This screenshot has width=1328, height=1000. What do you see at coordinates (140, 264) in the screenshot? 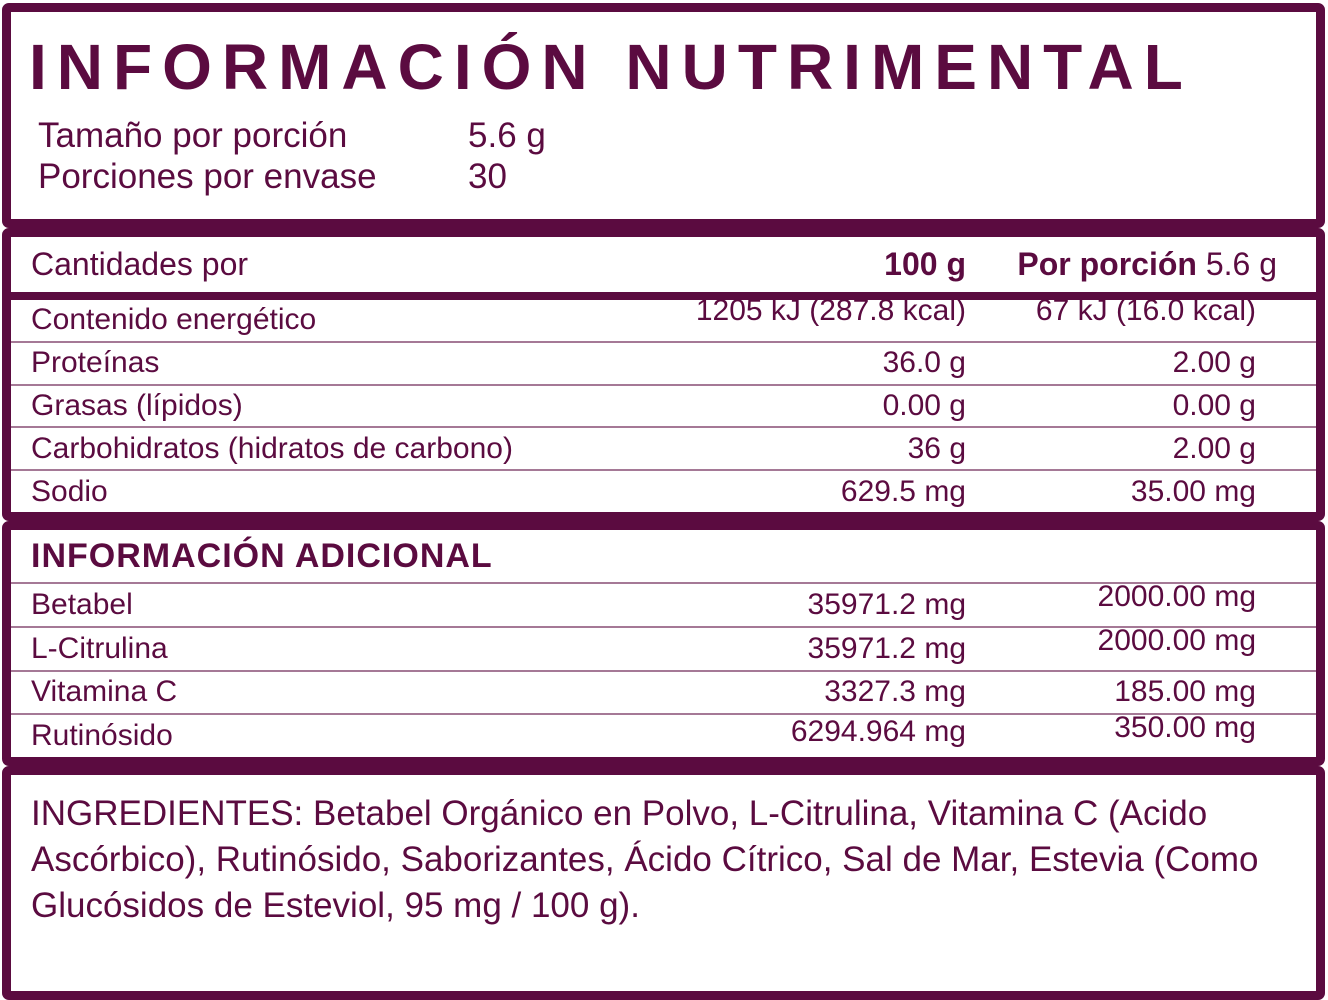
I see `amounts-per-label: Cantidades por` at bounding box center [140, 264].